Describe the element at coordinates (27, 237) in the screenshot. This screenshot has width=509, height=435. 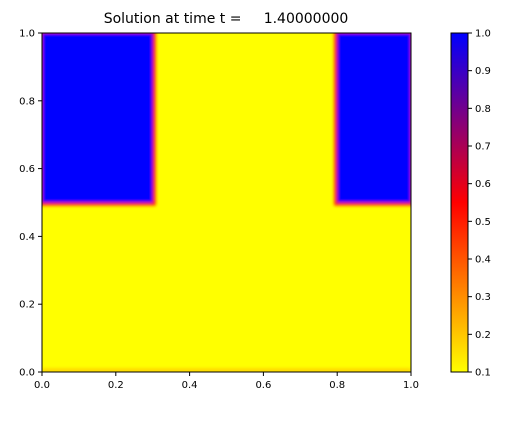
I see `y-tick-label: 0.4` at that location.